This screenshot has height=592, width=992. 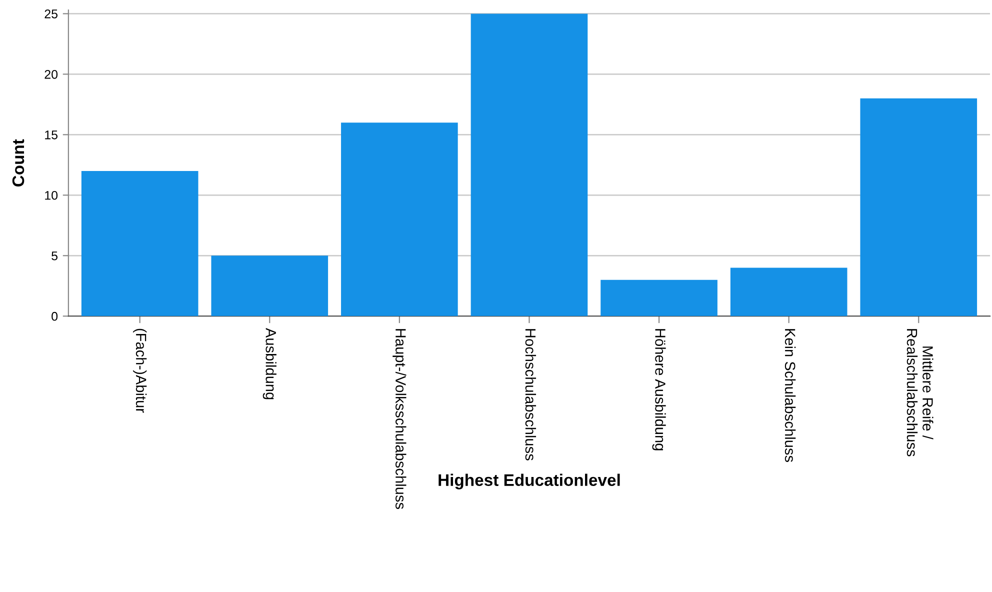 What do you see at coordinates (18, 162) in the screenshot?
I see `y-axis-title: Count` at bounding box center [18, 162].